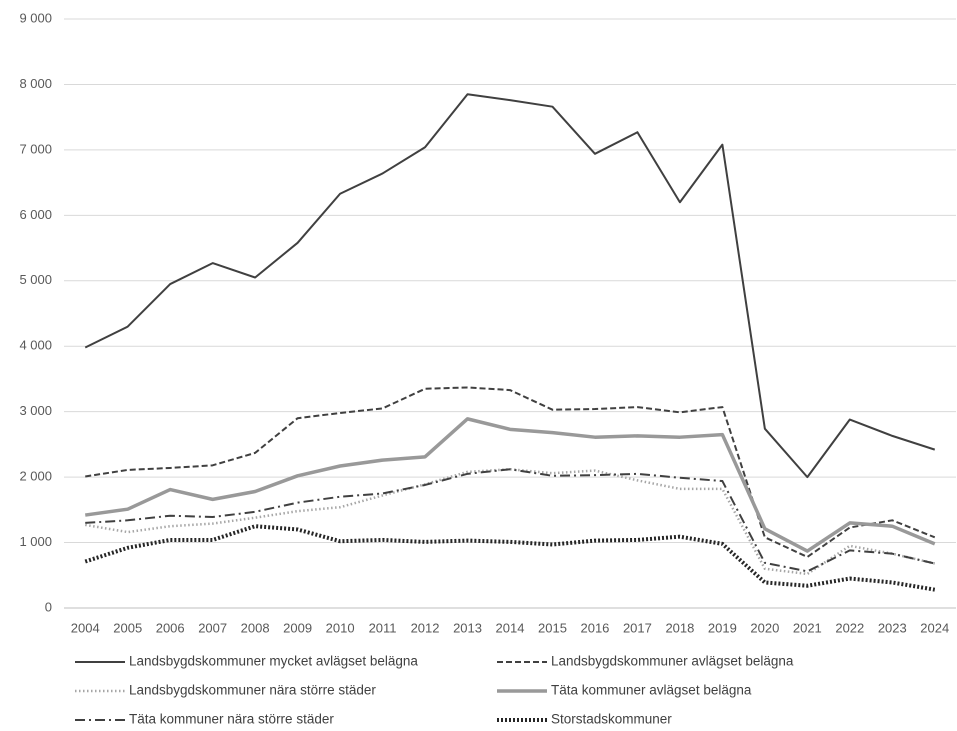 This screenshot has height=731, width=957. I want to click on x-tick-label: 2019, so click(722, 627).